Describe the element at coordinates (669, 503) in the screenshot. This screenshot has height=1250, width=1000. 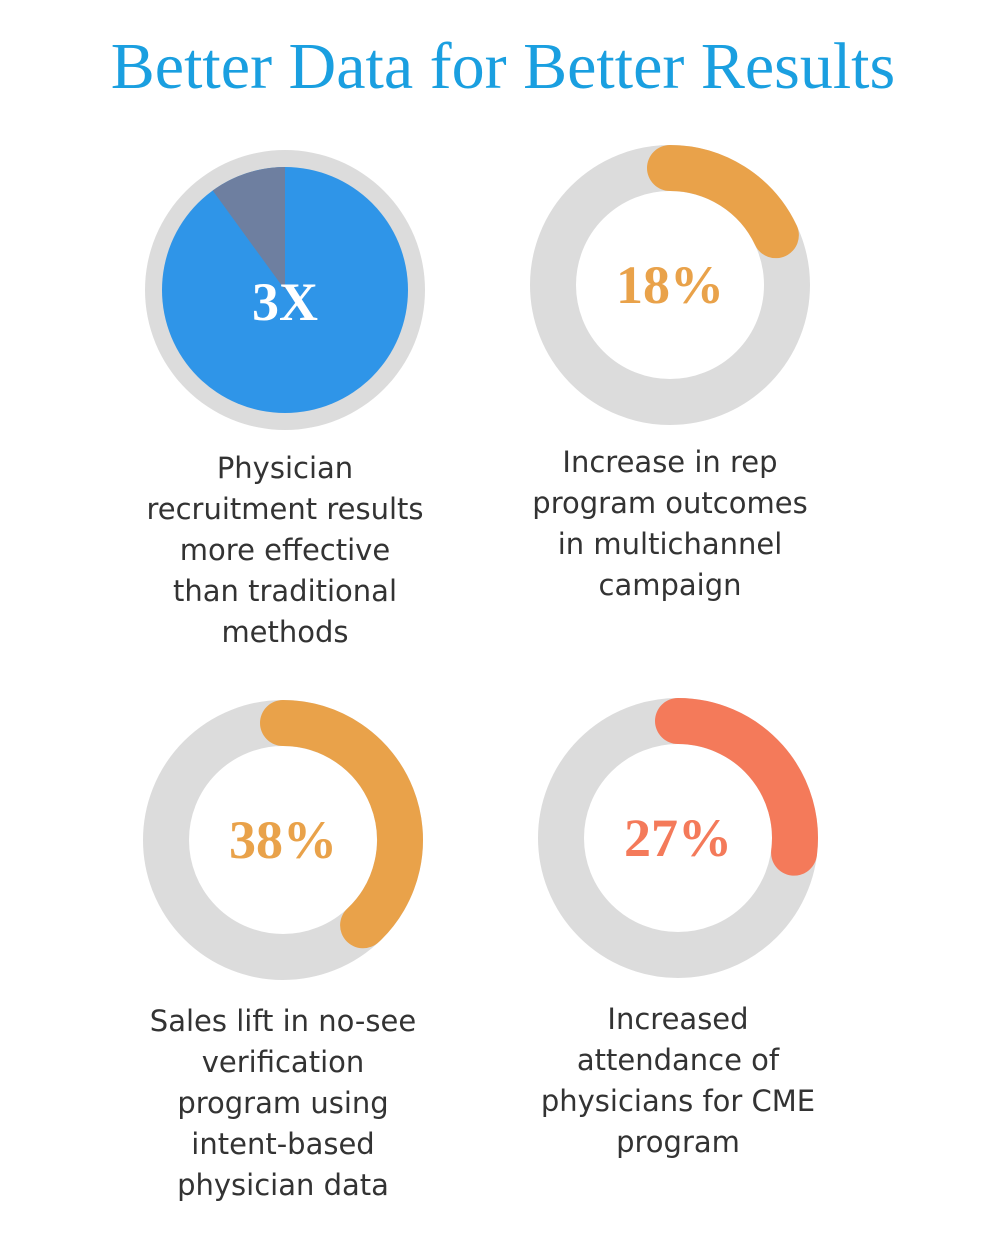
I see `stat-description: program outcomes` at that location.